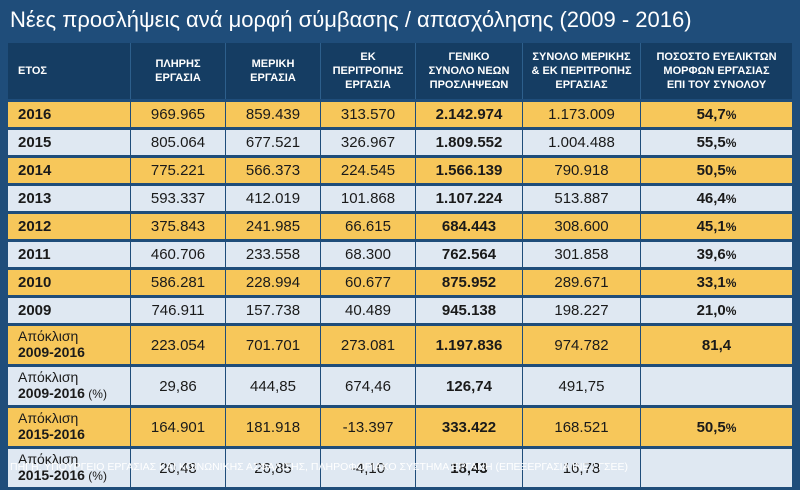 This screenshot has height=490, width=800. I want to click on header-line: ΠΡΟΣΛΗΨΕΩΝ, so click(469, 85).